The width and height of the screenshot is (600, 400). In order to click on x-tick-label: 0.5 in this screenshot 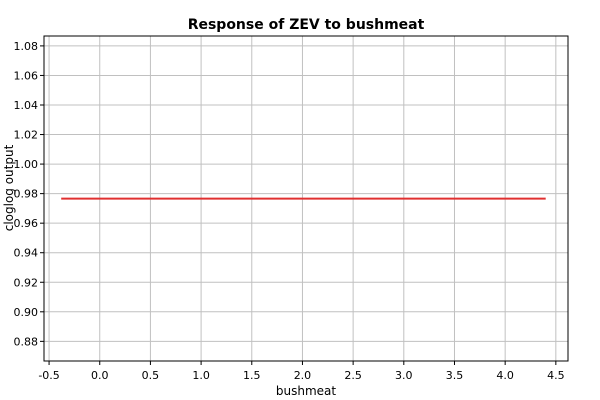, I will do `click(151, 375)`.